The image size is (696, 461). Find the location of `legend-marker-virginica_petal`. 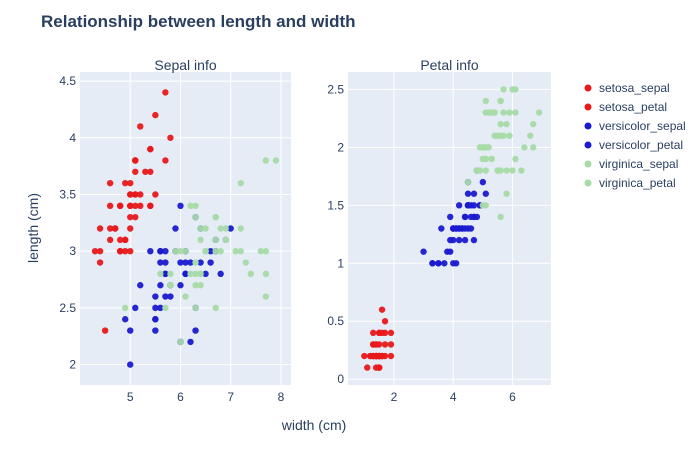

legend-marker-virginica_petal is located at coordinates (588, 183).